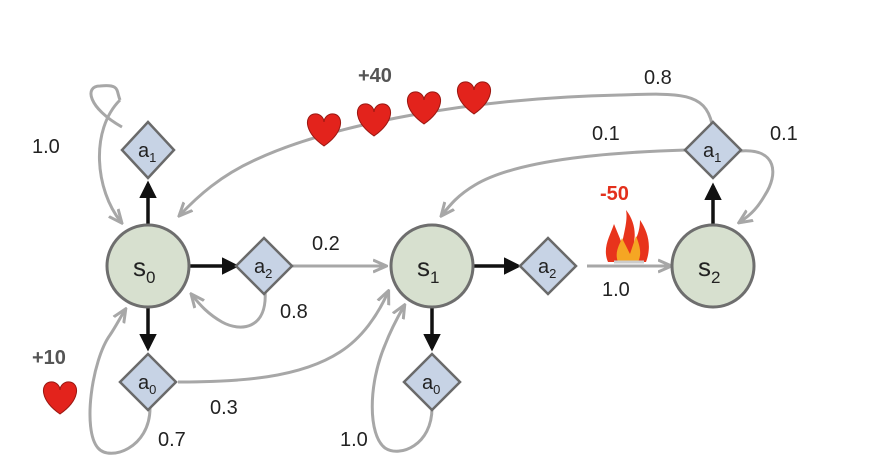 This screenshot has height=471, width=889. I want to click on prob-s2-a1-self: 0.1, so click(784, 134).